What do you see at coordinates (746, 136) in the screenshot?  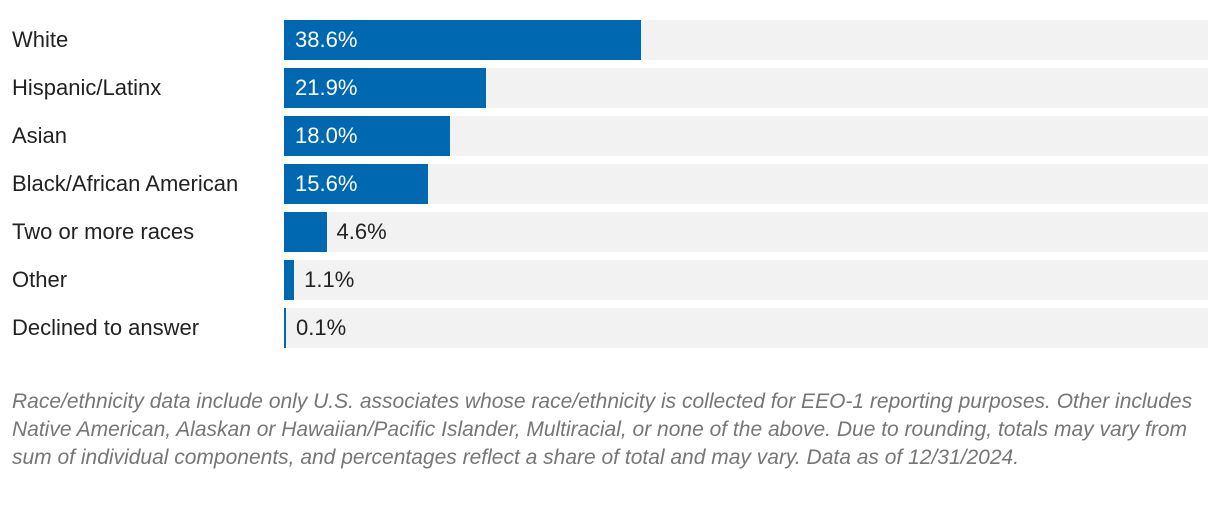 I see `bar-track: 18.0%` at bounding box center [746, 136].